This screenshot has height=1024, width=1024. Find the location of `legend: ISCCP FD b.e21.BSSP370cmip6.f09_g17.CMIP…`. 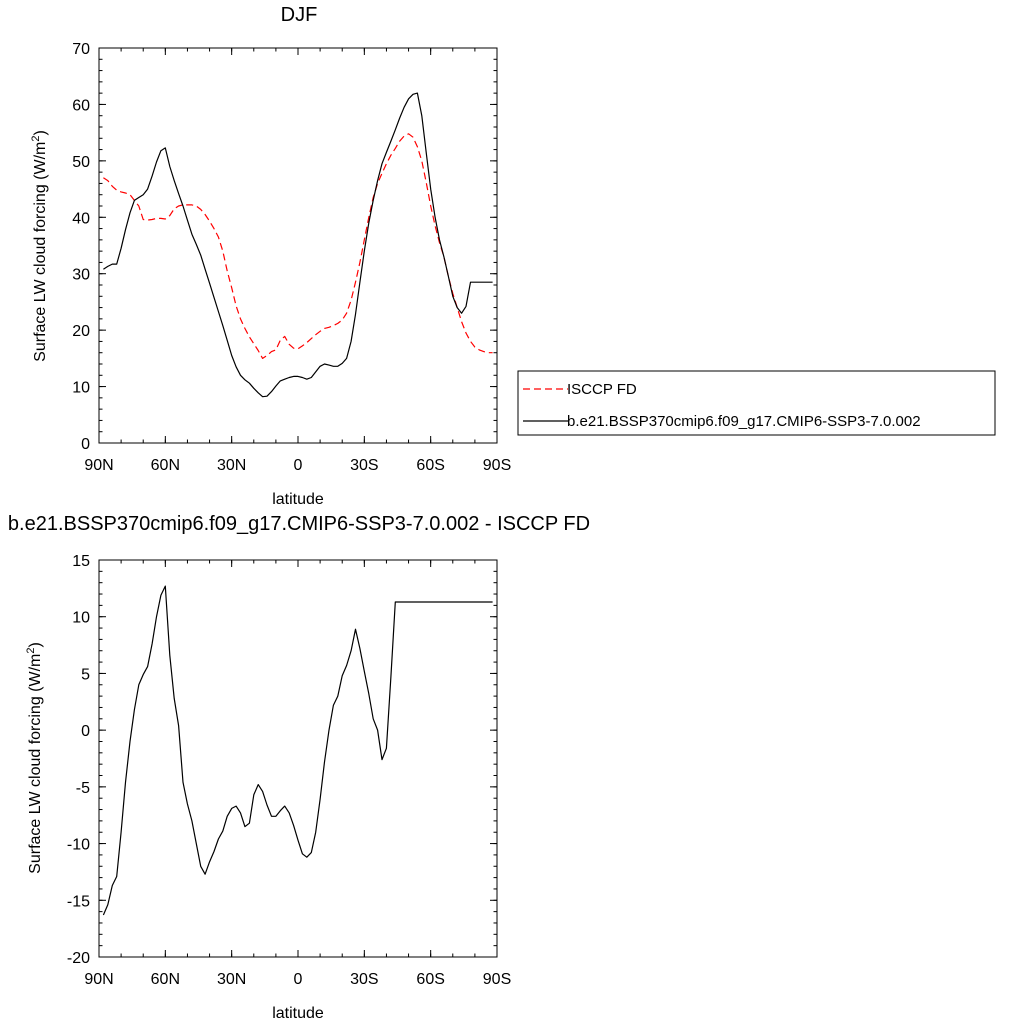

legend: ISCCP FD b.e21.BSSP370cmip6.f09_g17.CMIP… is located at coordinates (756, 403).